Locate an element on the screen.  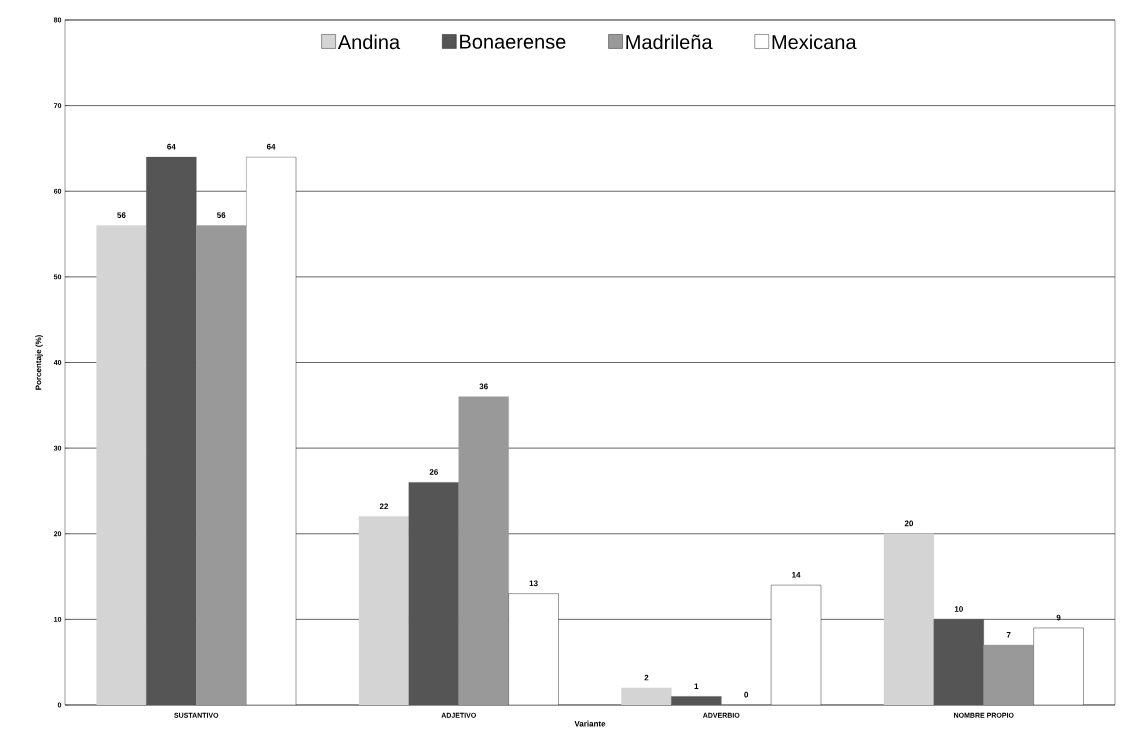
data-label: 1 is located at coordinates (696, 686).